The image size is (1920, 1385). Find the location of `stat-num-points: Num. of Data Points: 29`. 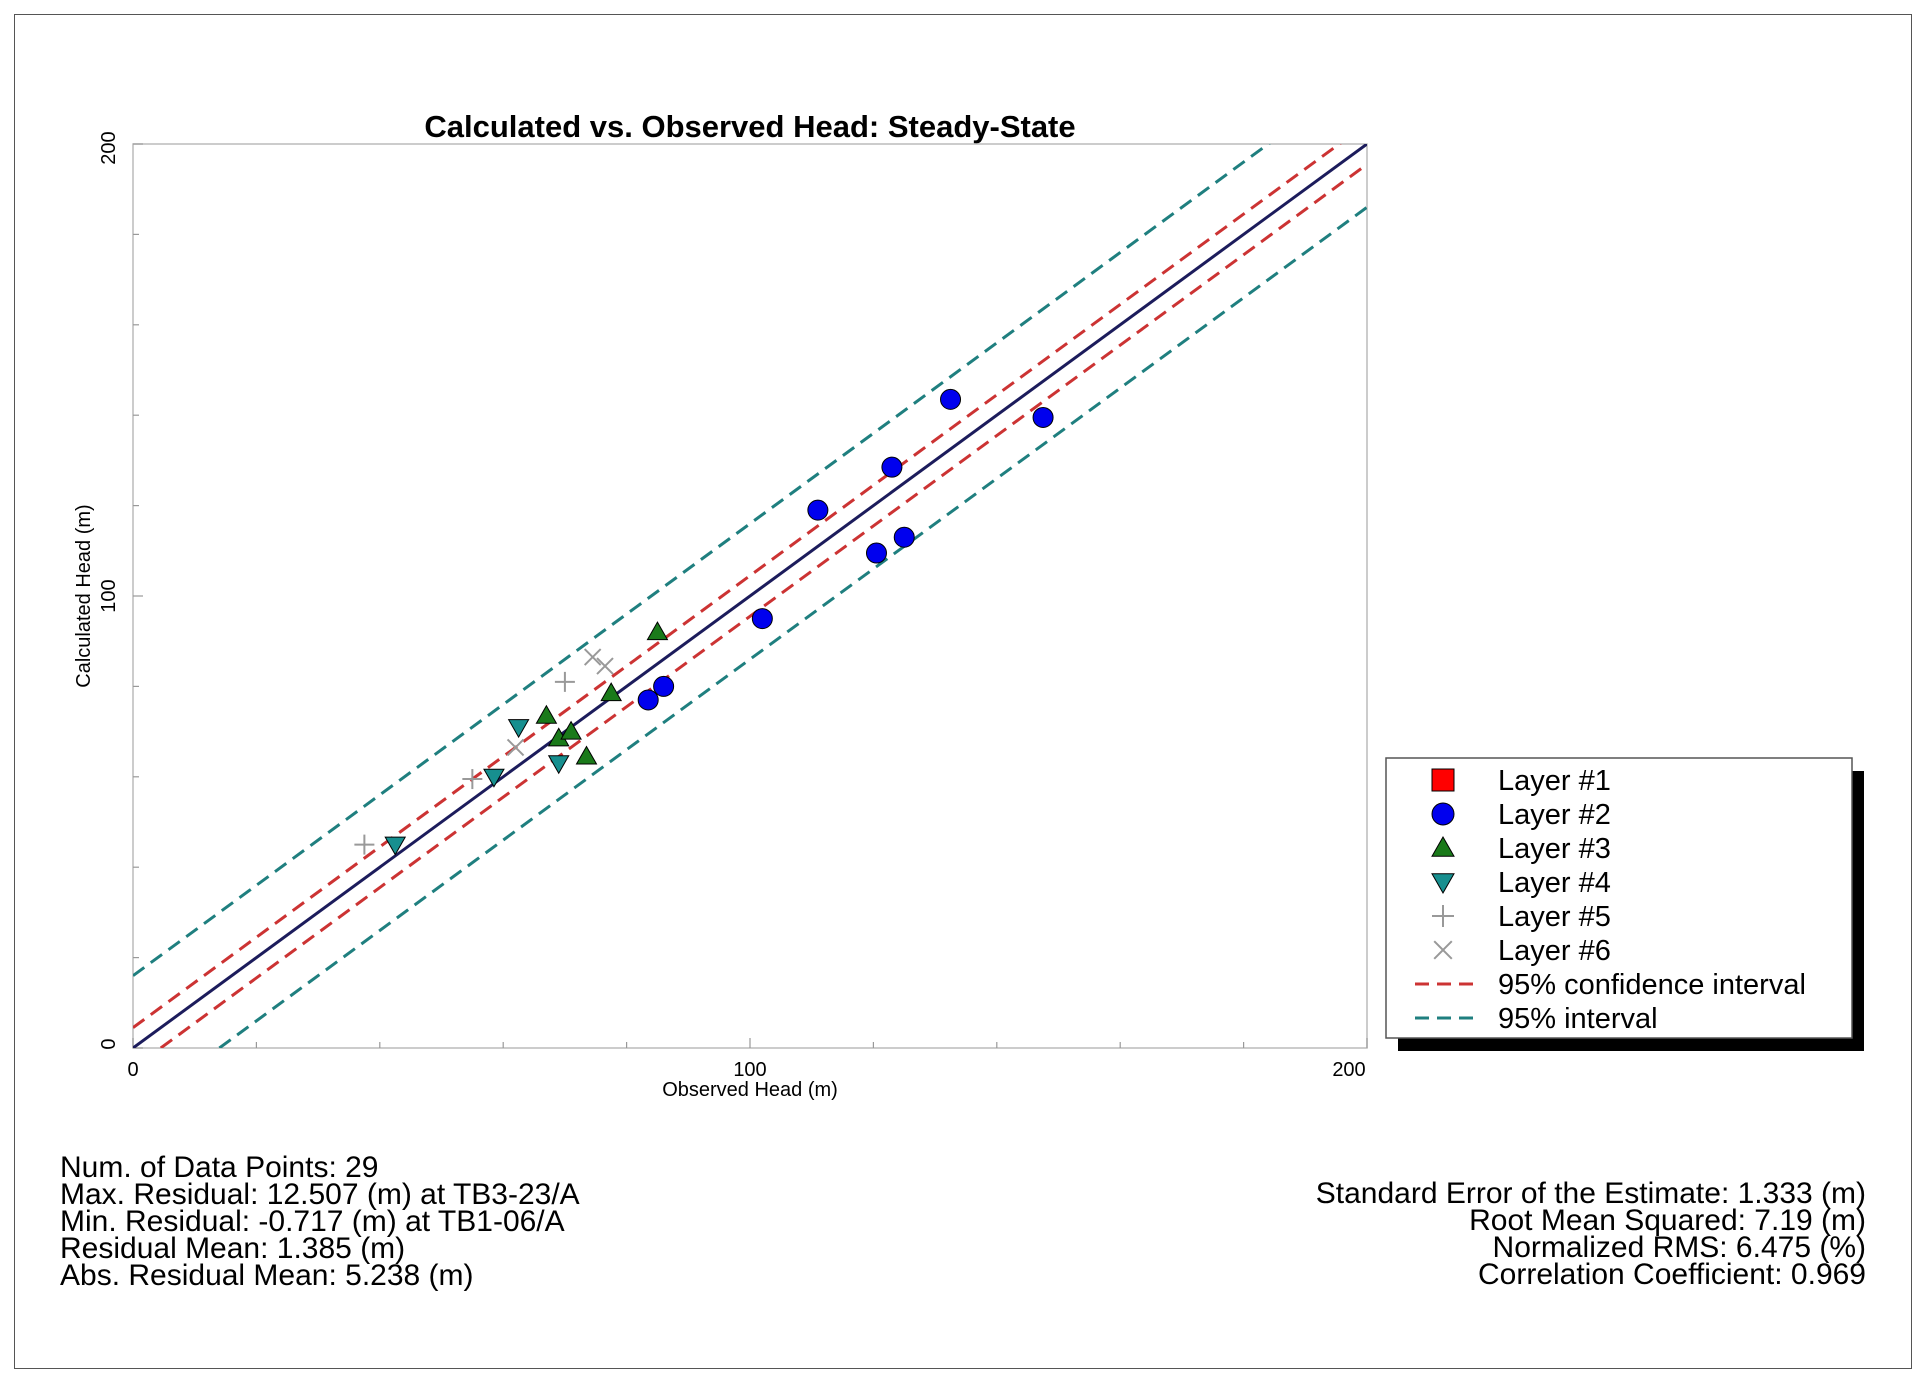

stat-num-points: Num. of Data Points: 29 is located at coordinates (219, 1167).